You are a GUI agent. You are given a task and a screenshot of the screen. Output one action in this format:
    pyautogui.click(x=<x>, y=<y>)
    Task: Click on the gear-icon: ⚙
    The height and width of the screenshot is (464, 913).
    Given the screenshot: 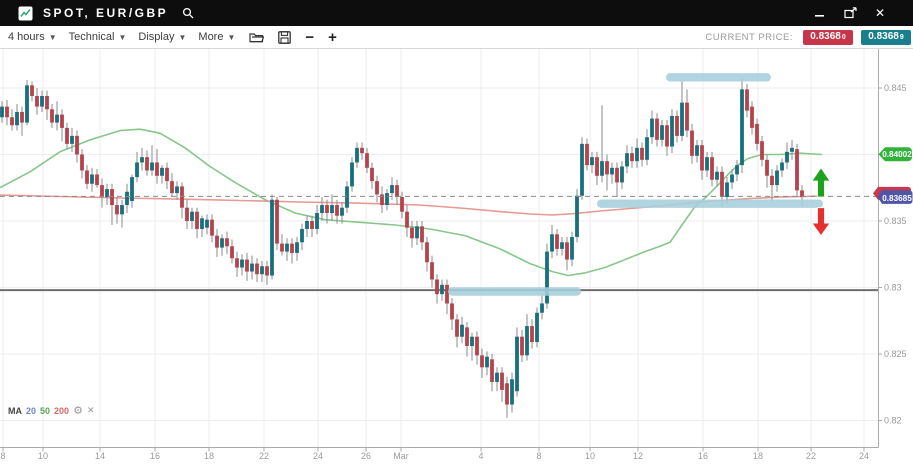 What is the action you would take?
    pyautogui.click(x=78, y=411)
    